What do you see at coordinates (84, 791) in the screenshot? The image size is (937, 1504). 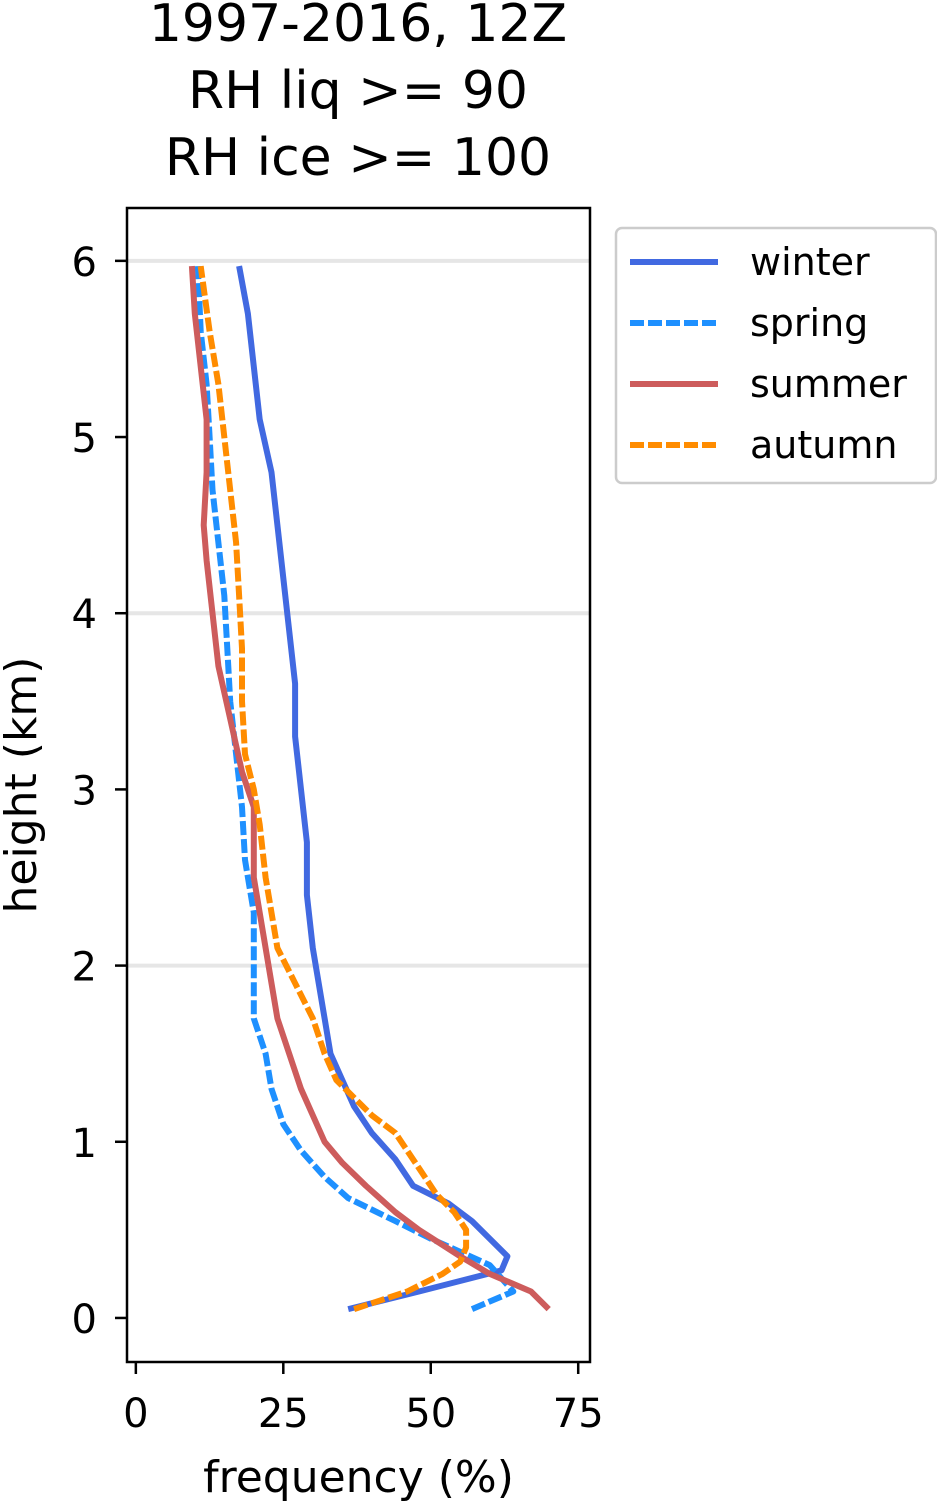 I see `y-tick-label-3: 3` at bounding box center [84, 791].